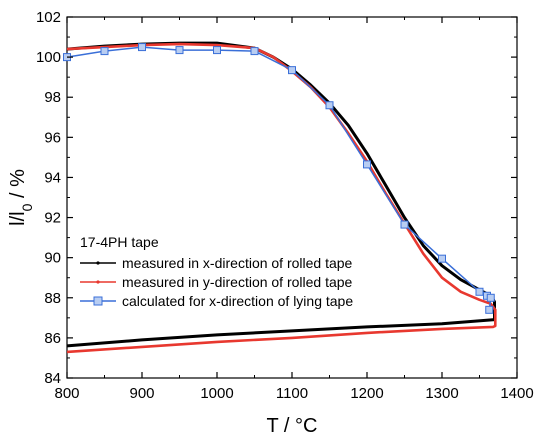  Describe the element at coordinates (48, 57) in the screenshot. I see `y-tick-label: 100` at that location.